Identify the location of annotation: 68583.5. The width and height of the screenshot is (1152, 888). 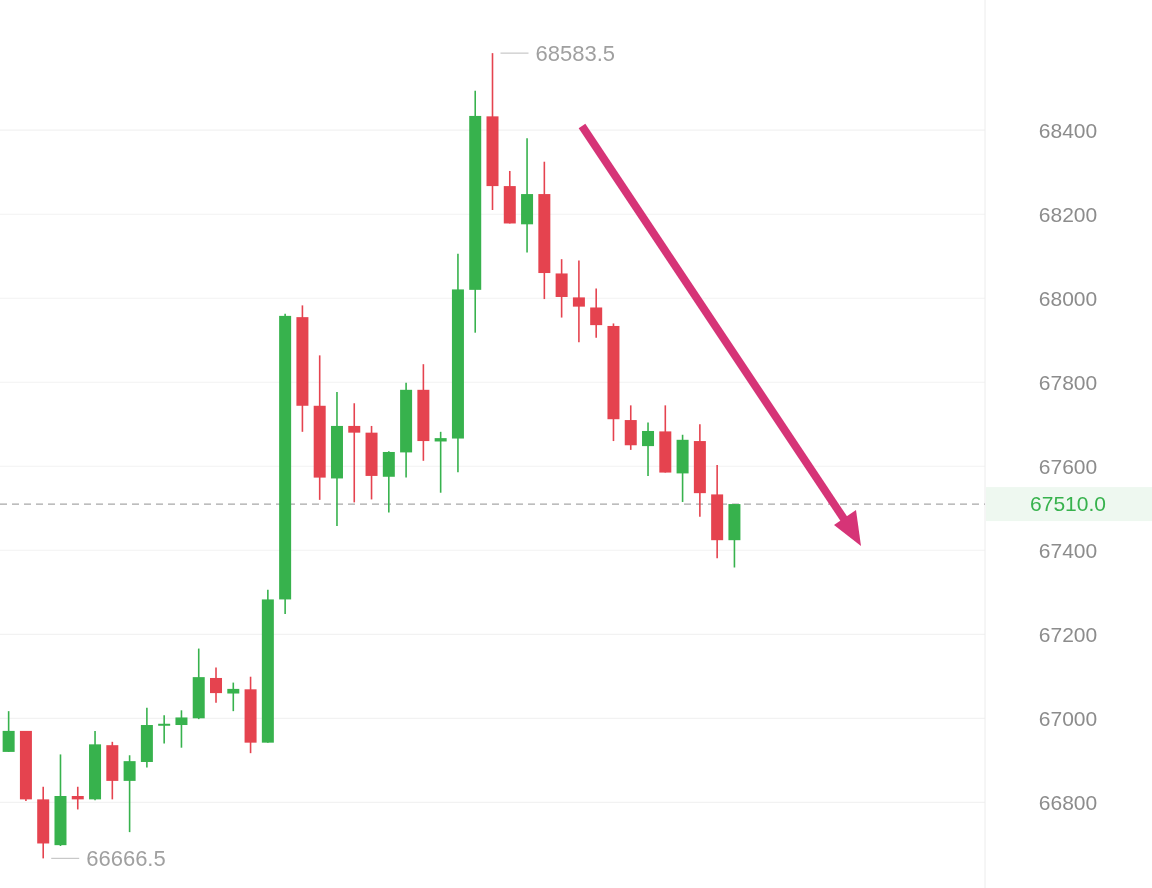
(575, 53).